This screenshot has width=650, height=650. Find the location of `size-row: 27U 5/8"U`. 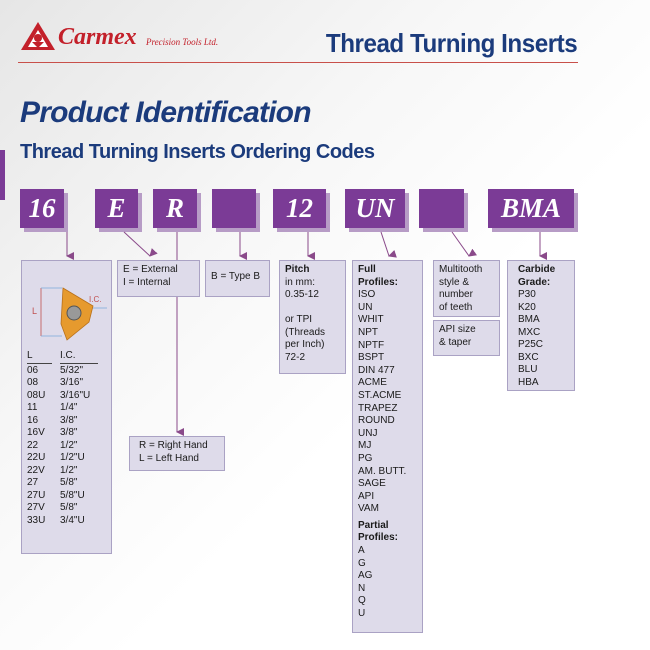

size-row: 27U 5/8"U is located at coordinates (66, 496).